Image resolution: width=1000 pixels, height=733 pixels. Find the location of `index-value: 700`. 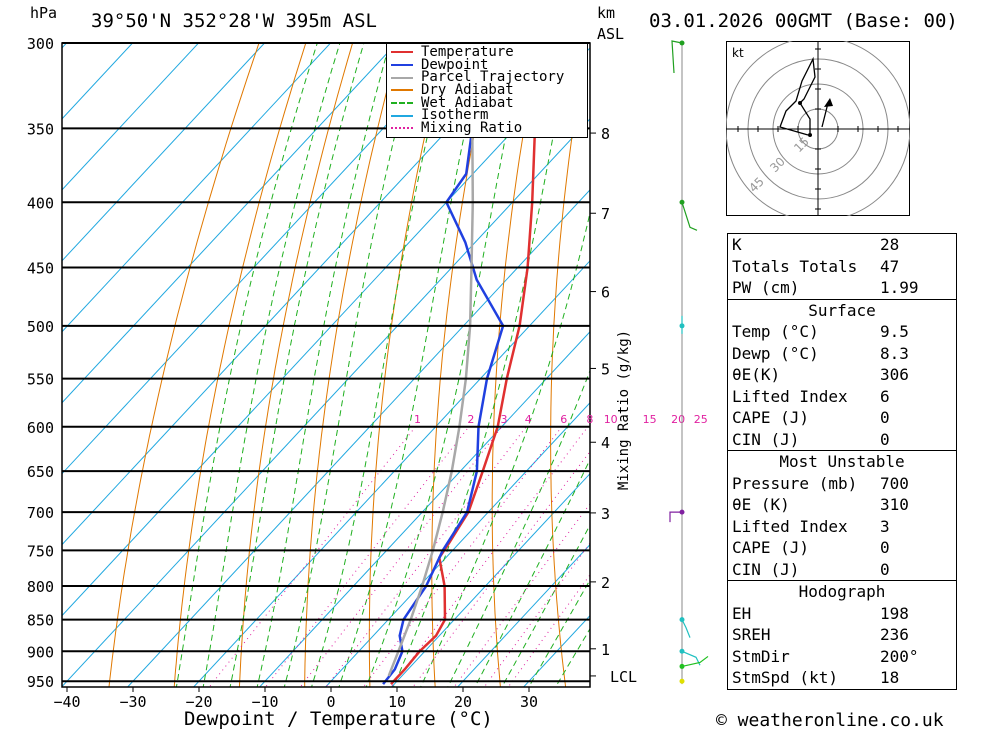

index-value: 700 is located at coordinates (894, 483).